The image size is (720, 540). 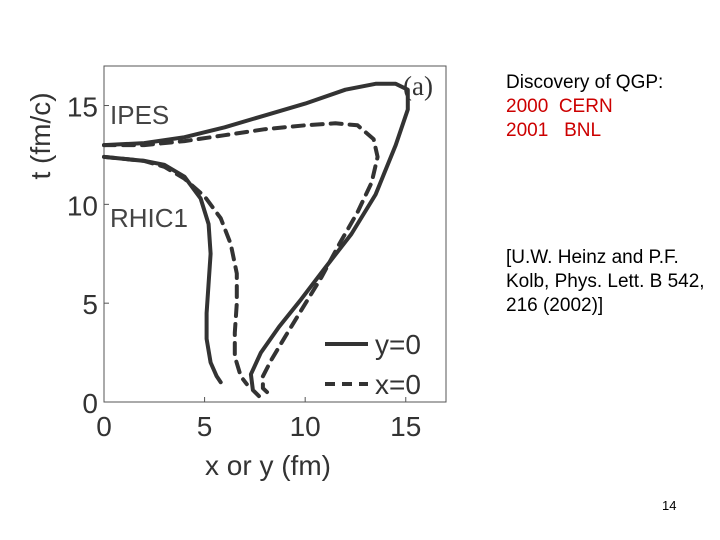 I want to click on y-tick-label: 10, so click(x=82, y=205).